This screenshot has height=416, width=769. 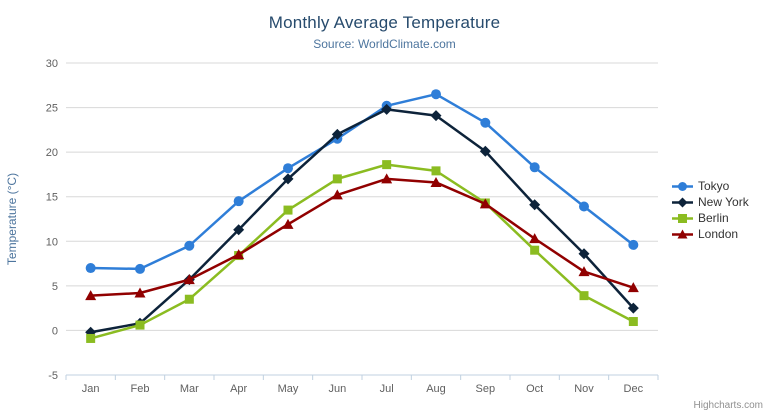 I want to click on x-axis-label: May, so click(x=288, y=389).